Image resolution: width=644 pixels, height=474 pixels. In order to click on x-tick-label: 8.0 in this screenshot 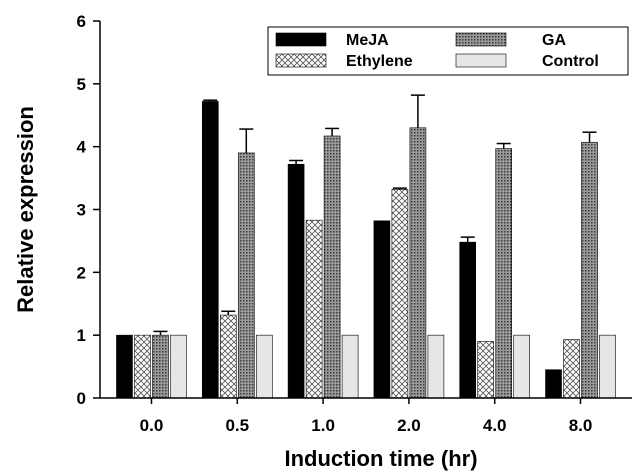, I will do `click(581, 425)`.